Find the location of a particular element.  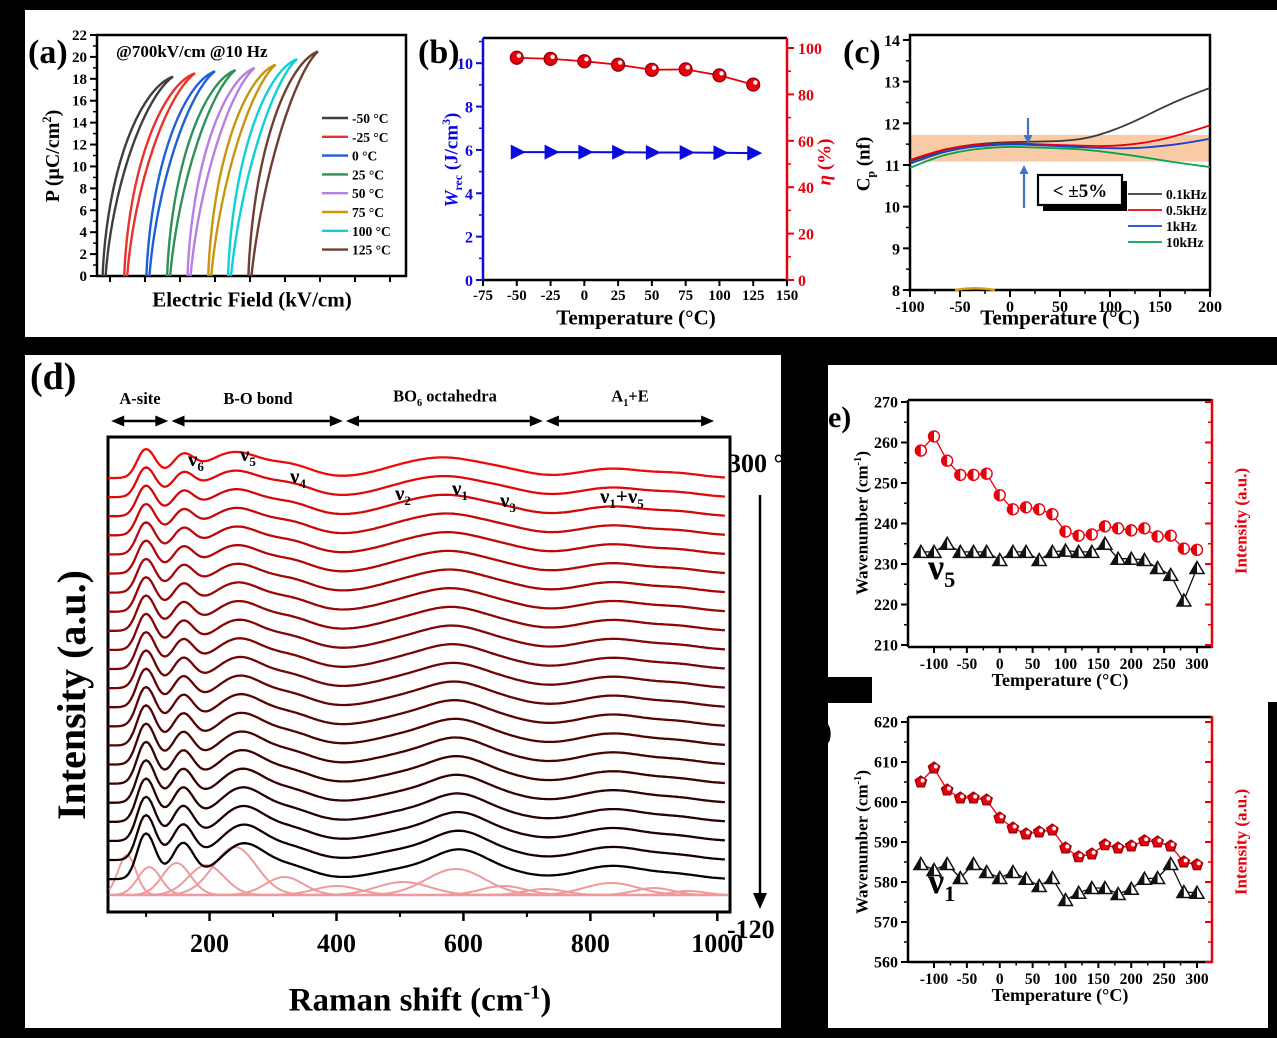

panel-f-right-axis-title: Intensity (a.u.) is located at coordinates (1241, 842).